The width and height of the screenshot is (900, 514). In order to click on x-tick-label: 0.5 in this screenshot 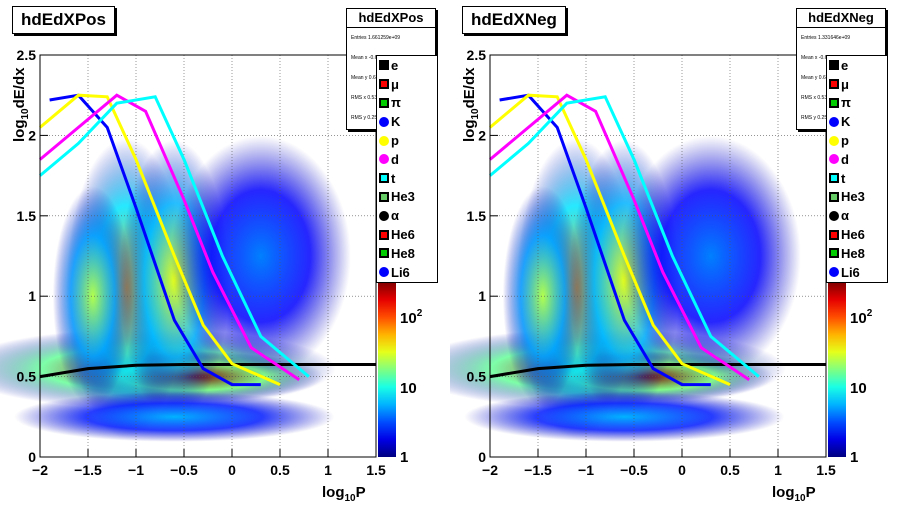, I will do `click(280, 470)`.